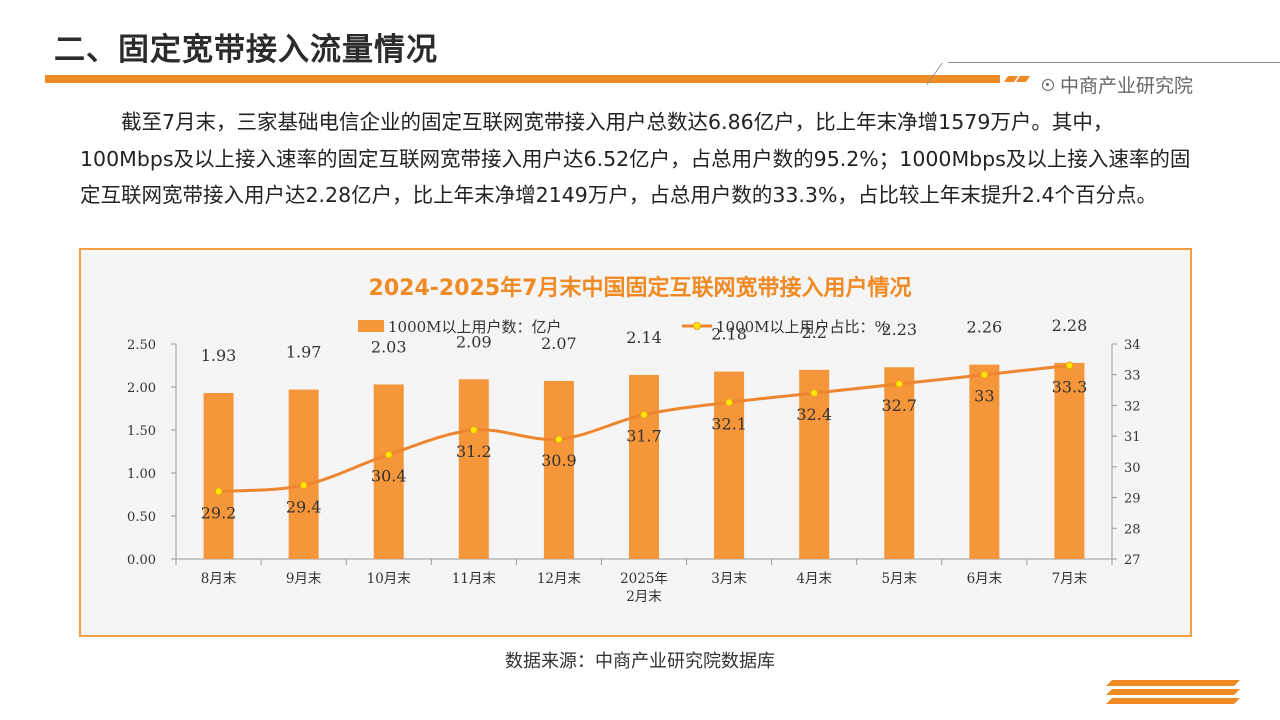 The height and width of the screenshot is (720, 1280). What do you see at coordinates (1173, 692) in the screenshot?
I see `decorative-stripes` at bounding box center [1173, 692].